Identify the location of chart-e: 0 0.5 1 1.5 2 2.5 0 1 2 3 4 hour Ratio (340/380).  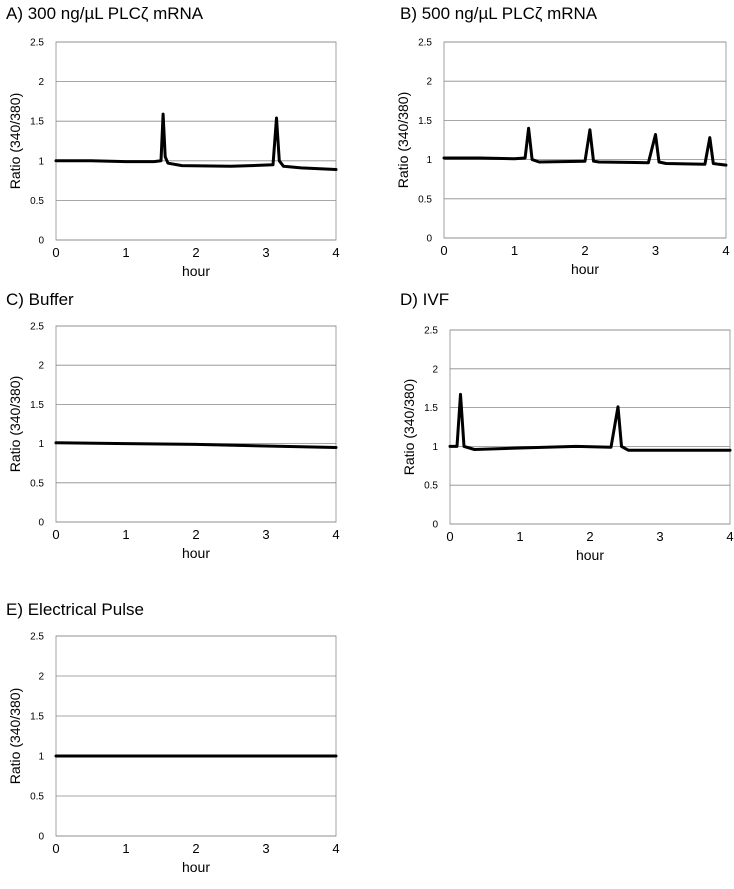
(173, 754).